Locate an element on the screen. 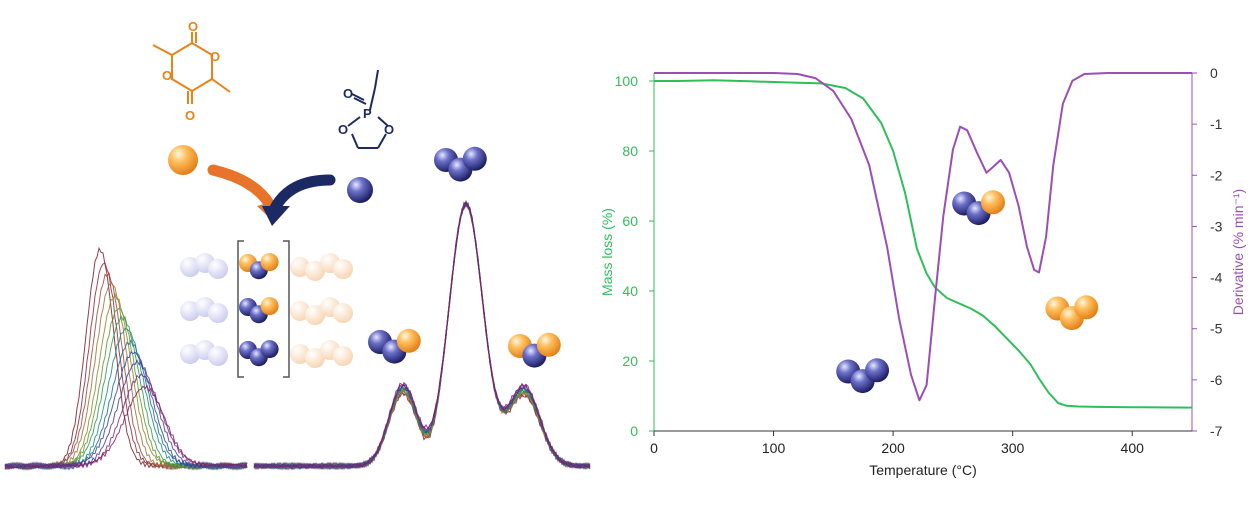 Image resolution: width=1253 pixels, height=527 pixels. nmr-triad-icons is located at coordinates (464, 257).